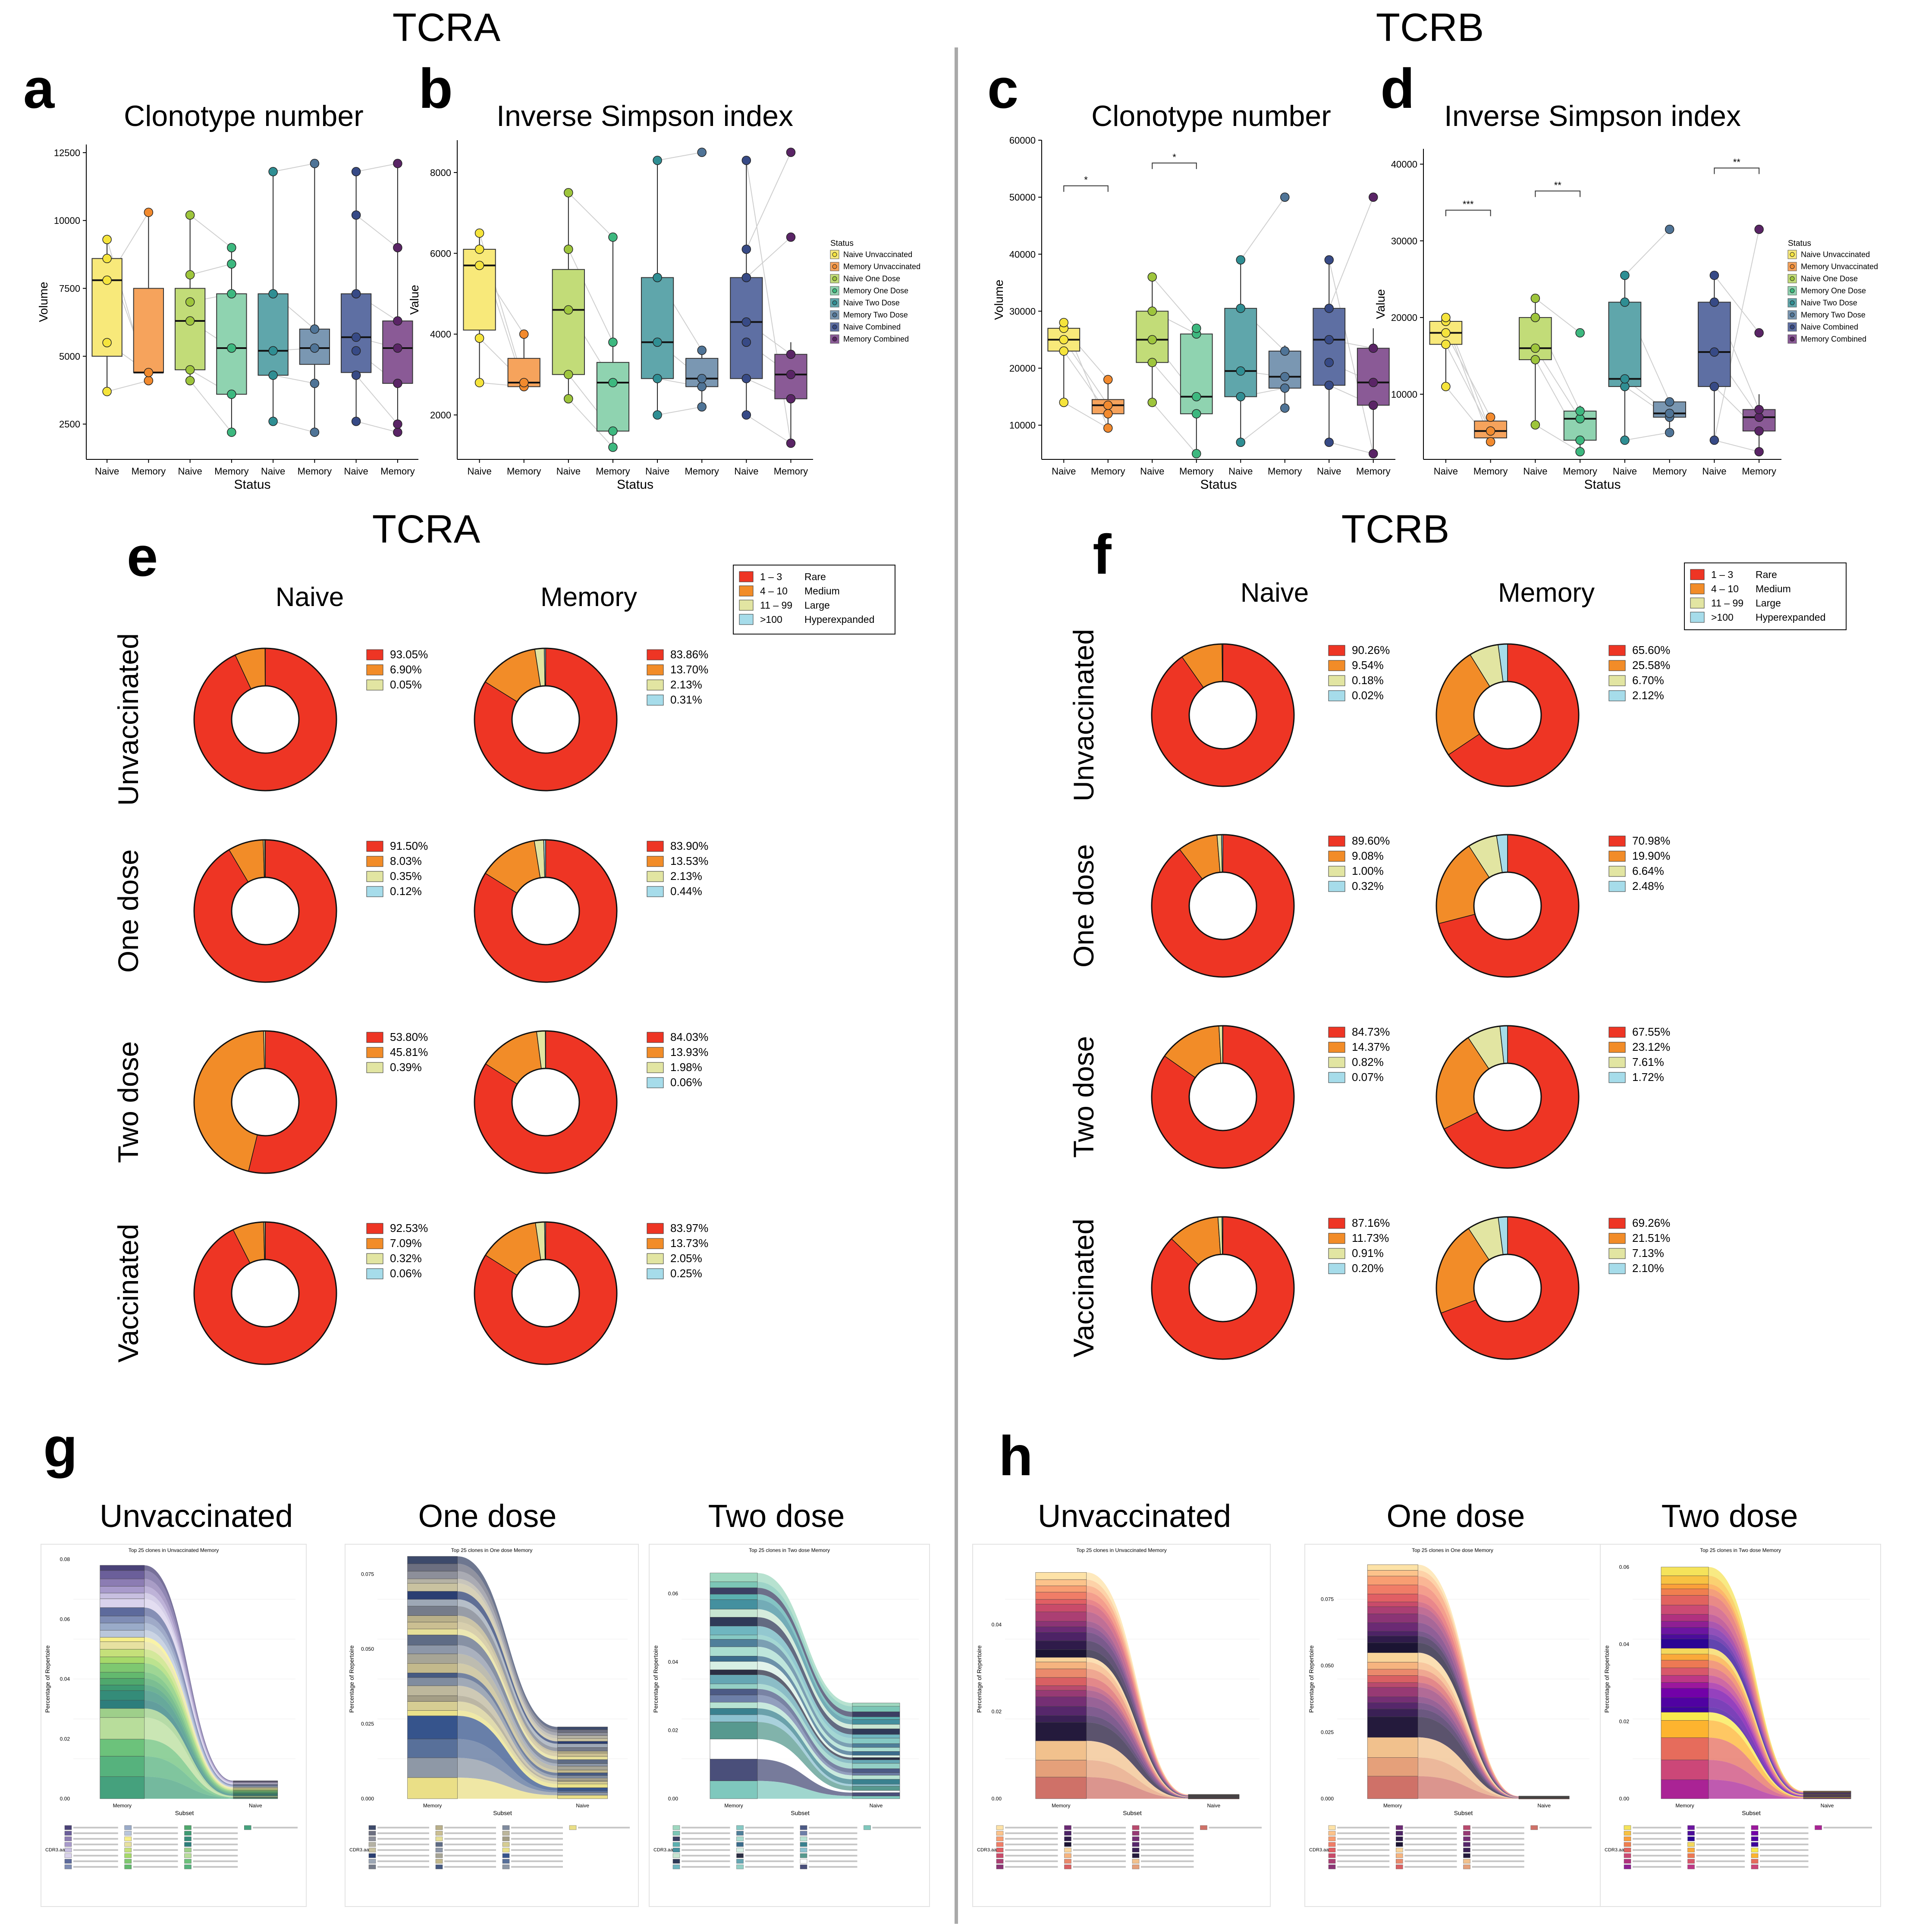 This screenshot has height=1932, width=1913. I want to click on legend-range: 1 – 3, so click(771, 576).